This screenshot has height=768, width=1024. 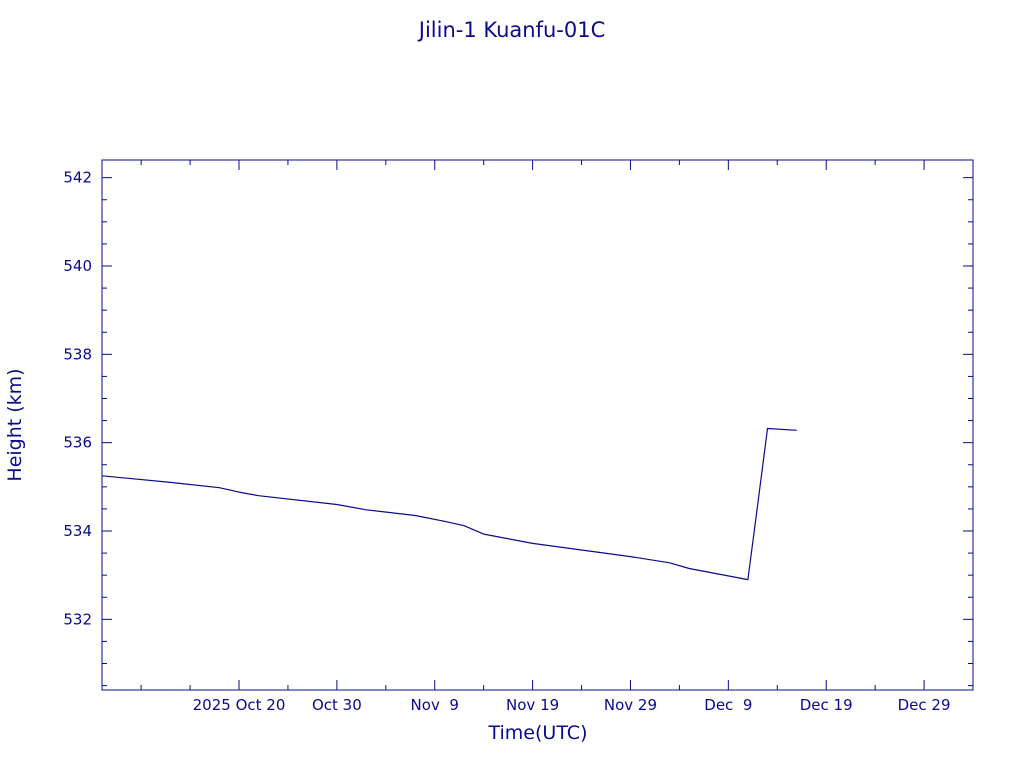 I want to click on y-tick-label: 532, so click(x=77, y=619).